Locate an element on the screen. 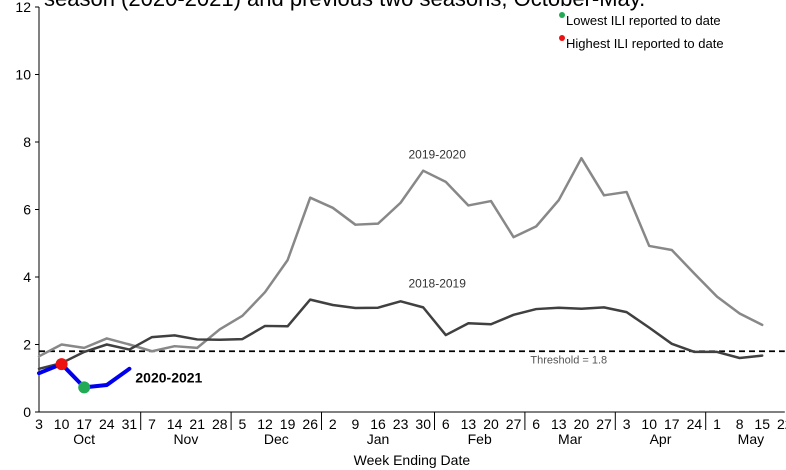 The width and height of the screenshot is (786, 470). x-tick-label: 16 is located at coordinates (378, 424).